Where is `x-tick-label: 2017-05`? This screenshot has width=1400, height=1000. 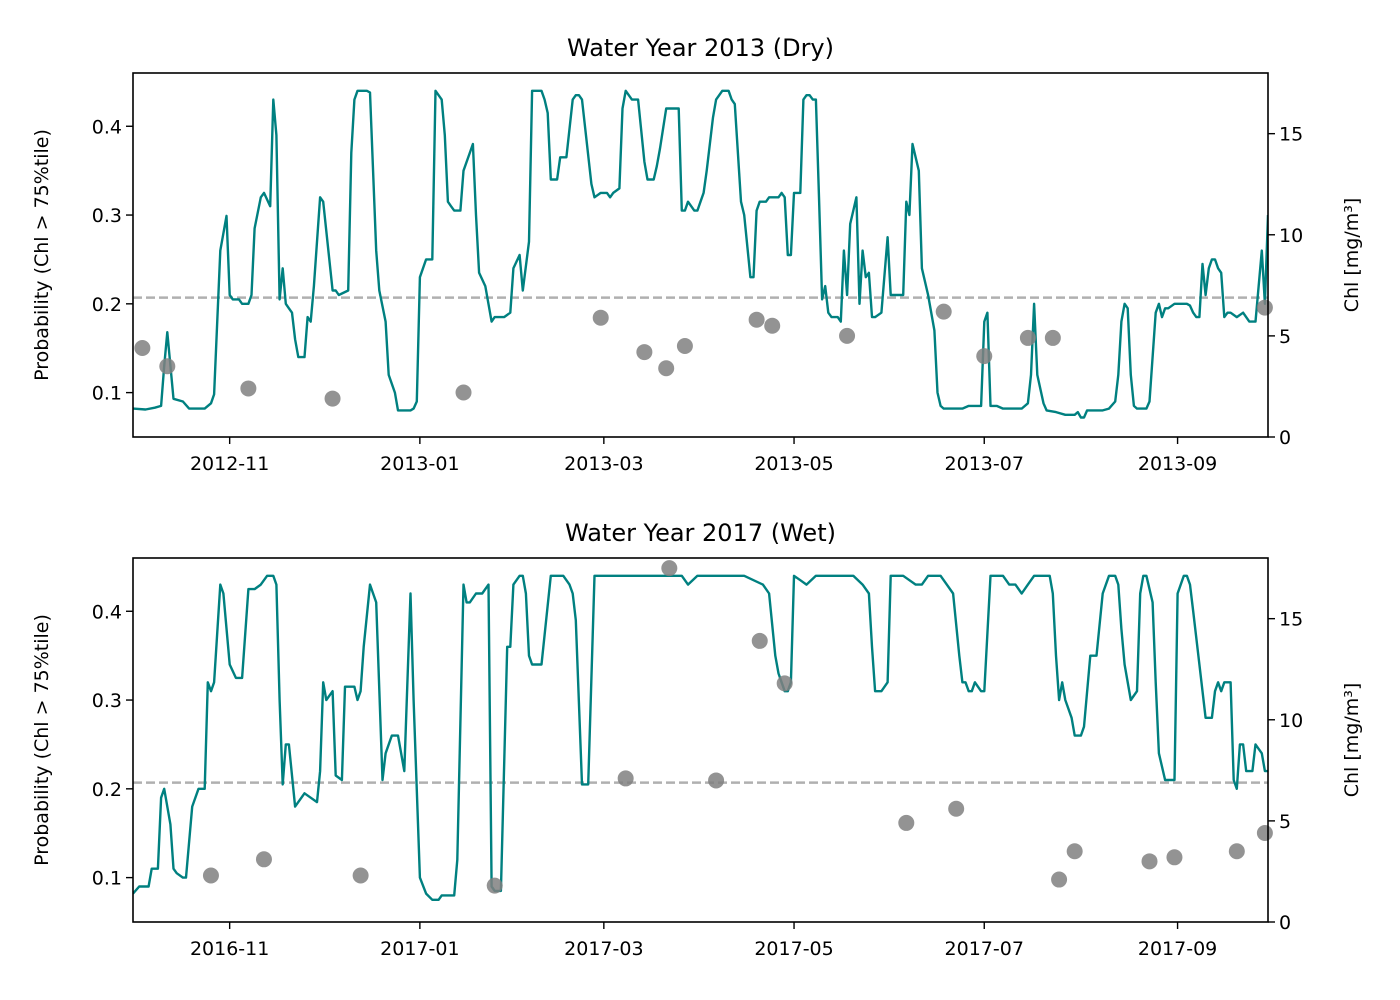 x-tick-label: 2017-05 is located at coordinates (793, 949).